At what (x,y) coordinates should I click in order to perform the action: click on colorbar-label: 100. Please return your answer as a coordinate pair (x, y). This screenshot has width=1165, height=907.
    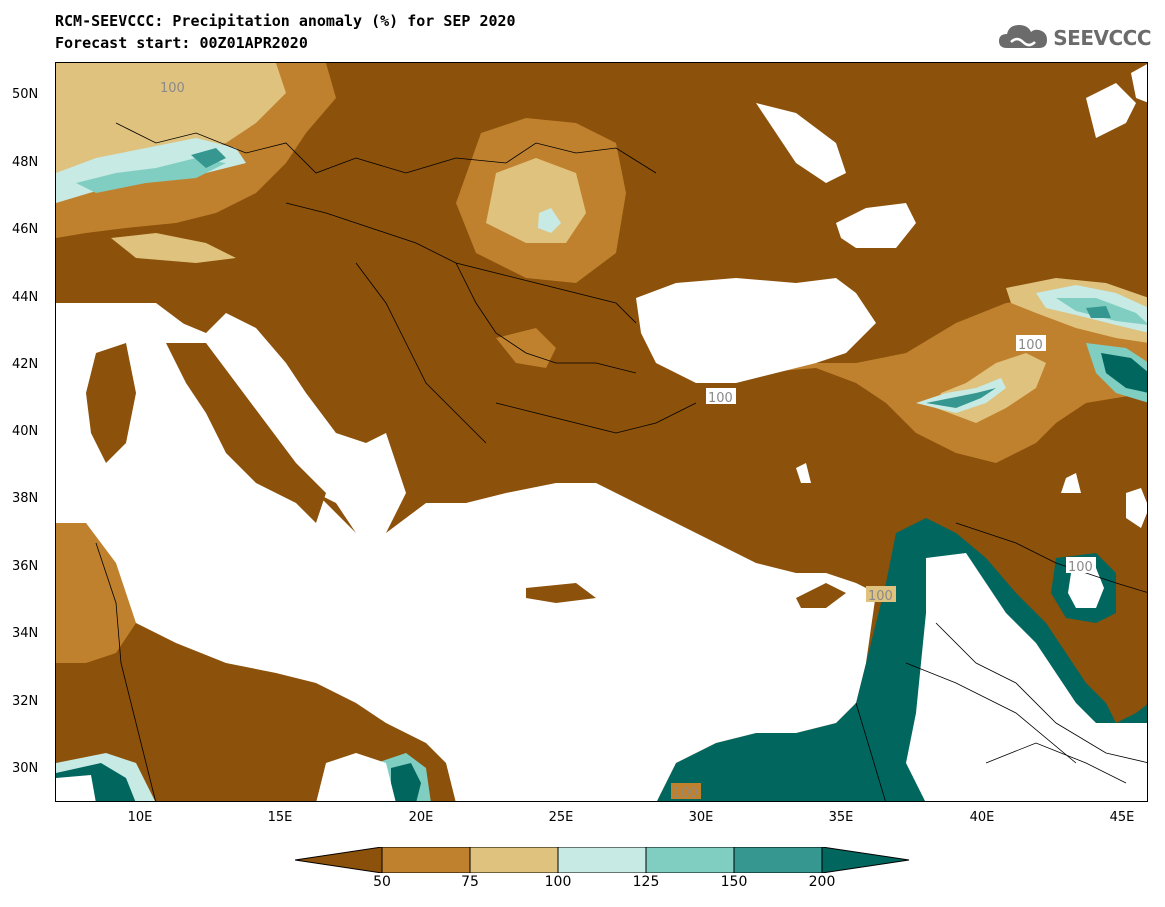
    Looking at the image, I should click on (558, 882).